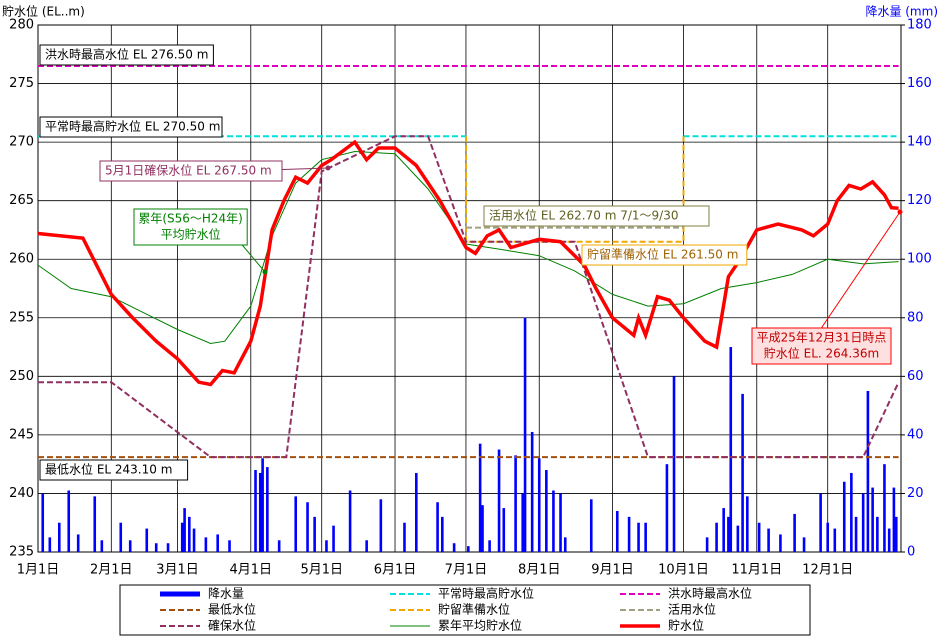 This screenshot has height=642, width=941. I want to click on x-tick-label: 6月1日, so click(395, 570).